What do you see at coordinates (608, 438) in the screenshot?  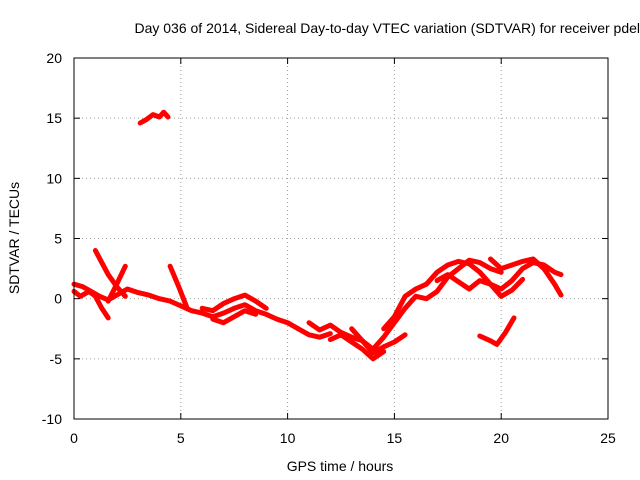 I see `x-tick-label: 25` at bounding box center [608, 438].